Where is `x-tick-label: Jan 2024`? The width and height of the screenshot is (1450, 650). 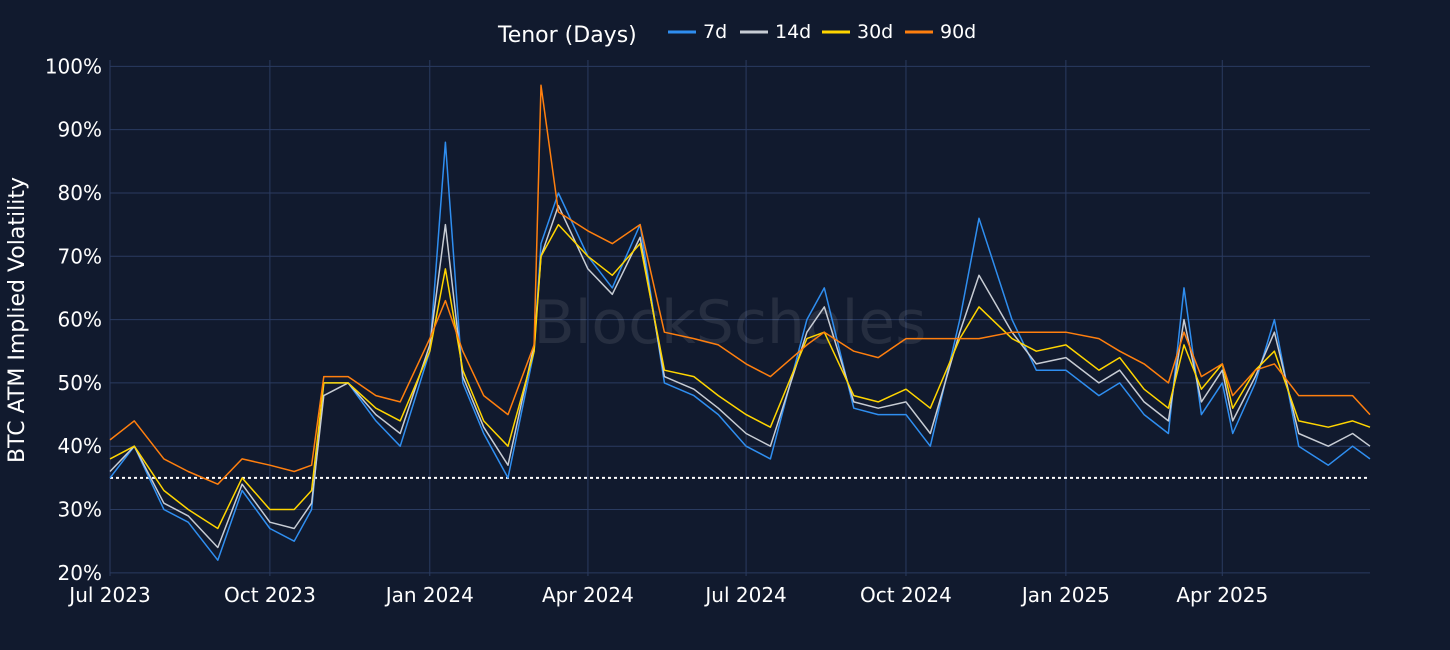
x-tick-label: Jan 2024 is located at coordinates (429, 595).